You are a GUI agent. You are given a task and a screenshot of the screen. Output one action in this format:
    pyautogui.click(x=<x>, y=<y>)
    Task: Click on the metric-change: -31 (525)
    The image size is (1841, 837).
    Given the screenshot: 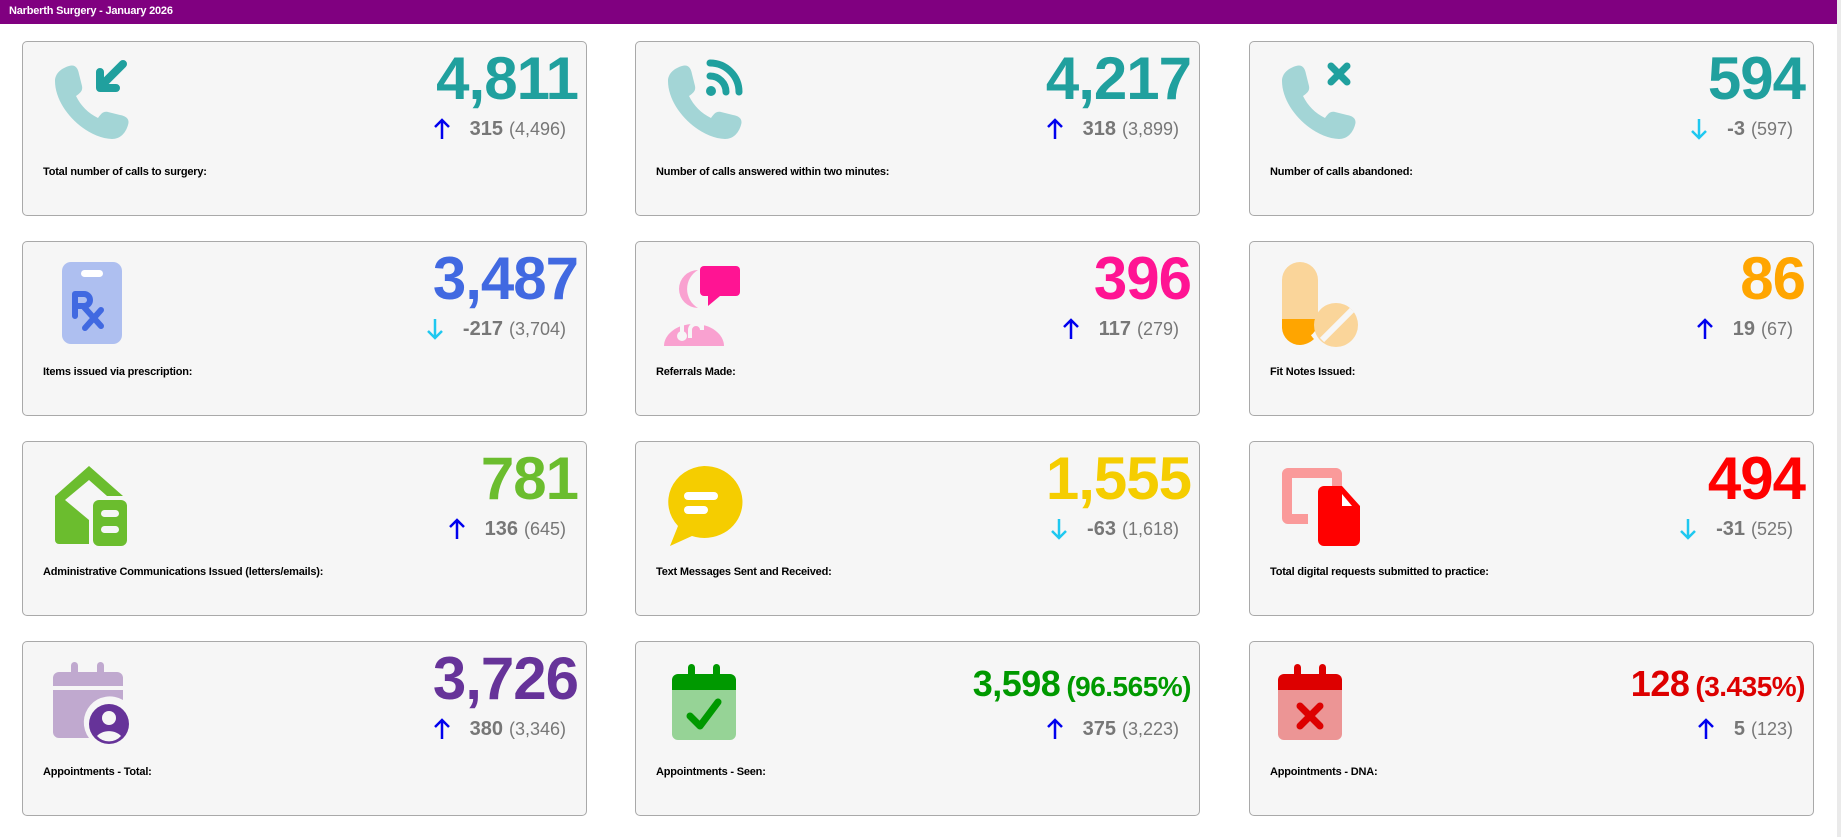 What is the action you would take?
    pyautogui.click(x=1735, y=529)
    